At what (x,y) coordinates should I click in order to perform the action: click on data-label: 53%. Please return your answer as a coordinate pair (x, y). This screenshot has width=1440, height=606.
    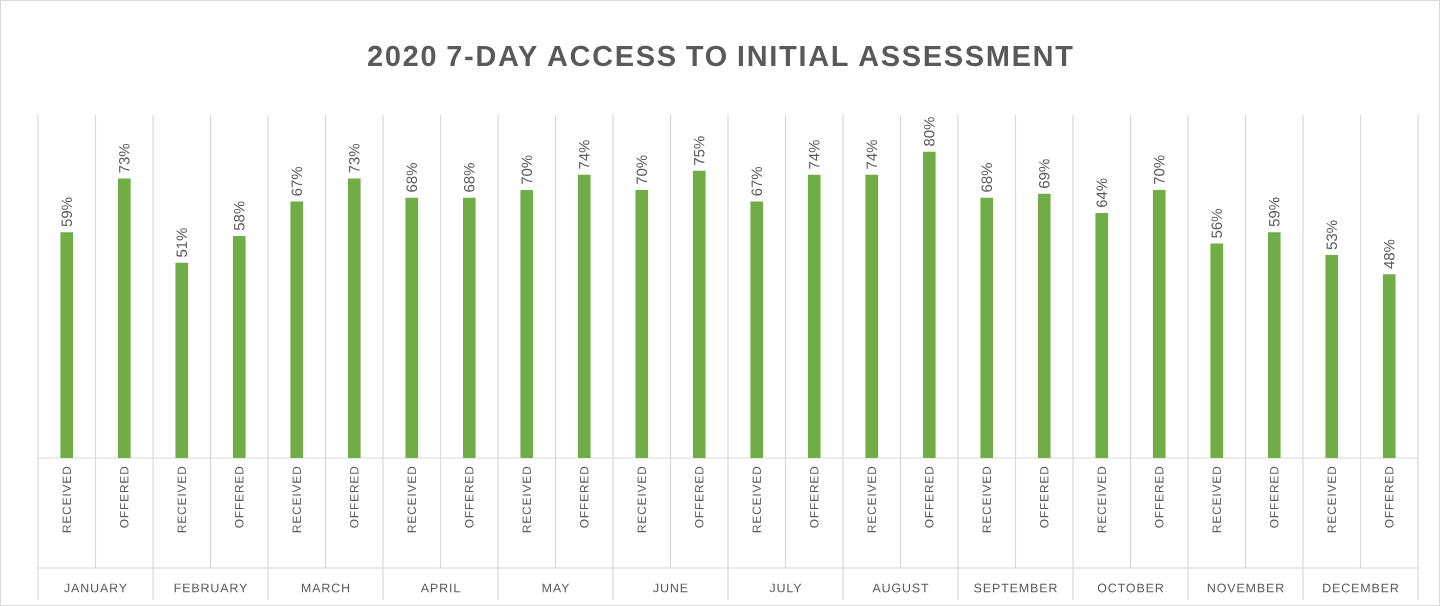
    Looking at the image, I should click on (1332, 235).